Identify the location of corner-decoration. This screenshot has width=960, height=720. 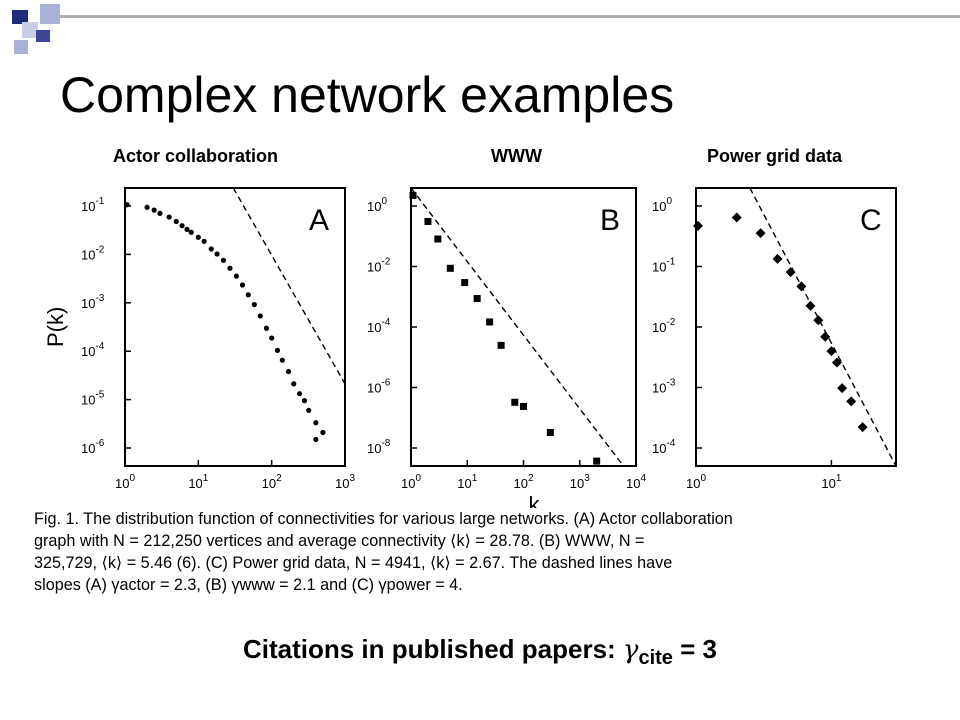
(60, 30).